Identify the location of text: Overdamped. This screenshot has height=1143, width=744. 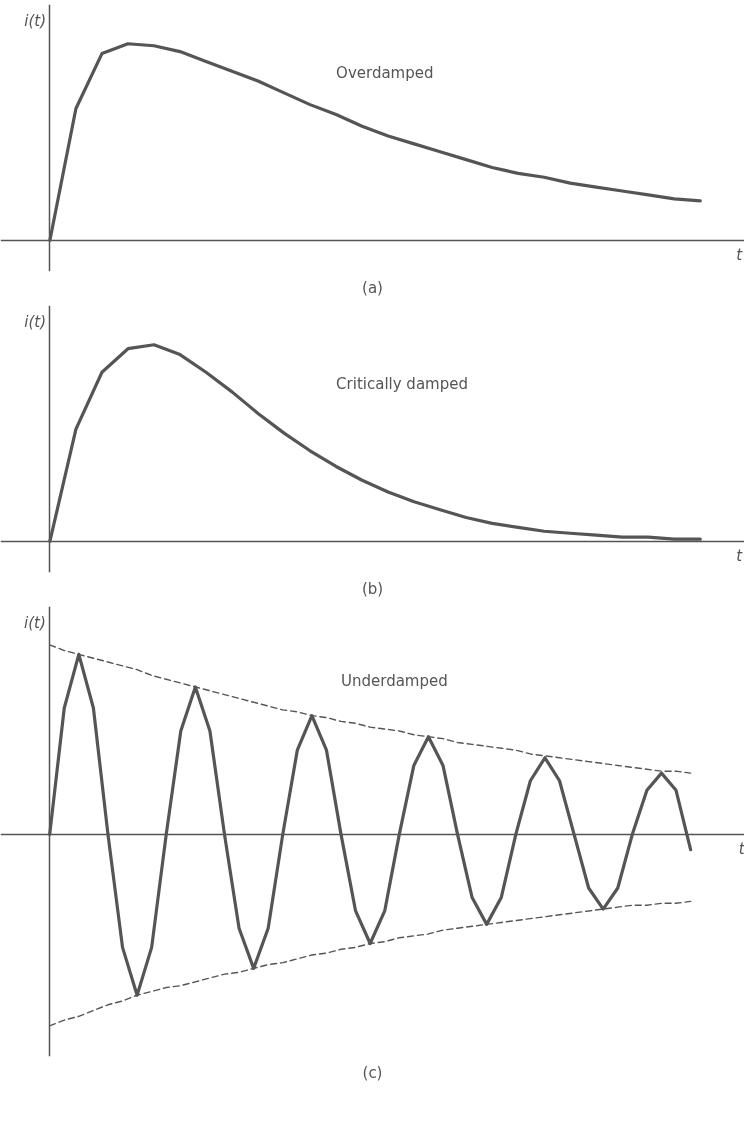
(385, 73).